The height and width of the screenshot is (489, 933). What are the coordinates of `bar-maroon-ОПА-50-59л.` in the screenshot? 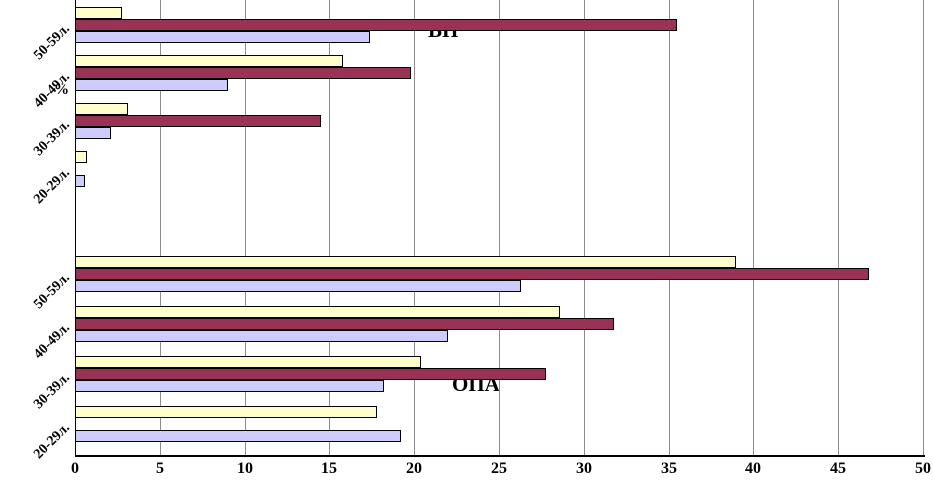 It's located at (472, 274).